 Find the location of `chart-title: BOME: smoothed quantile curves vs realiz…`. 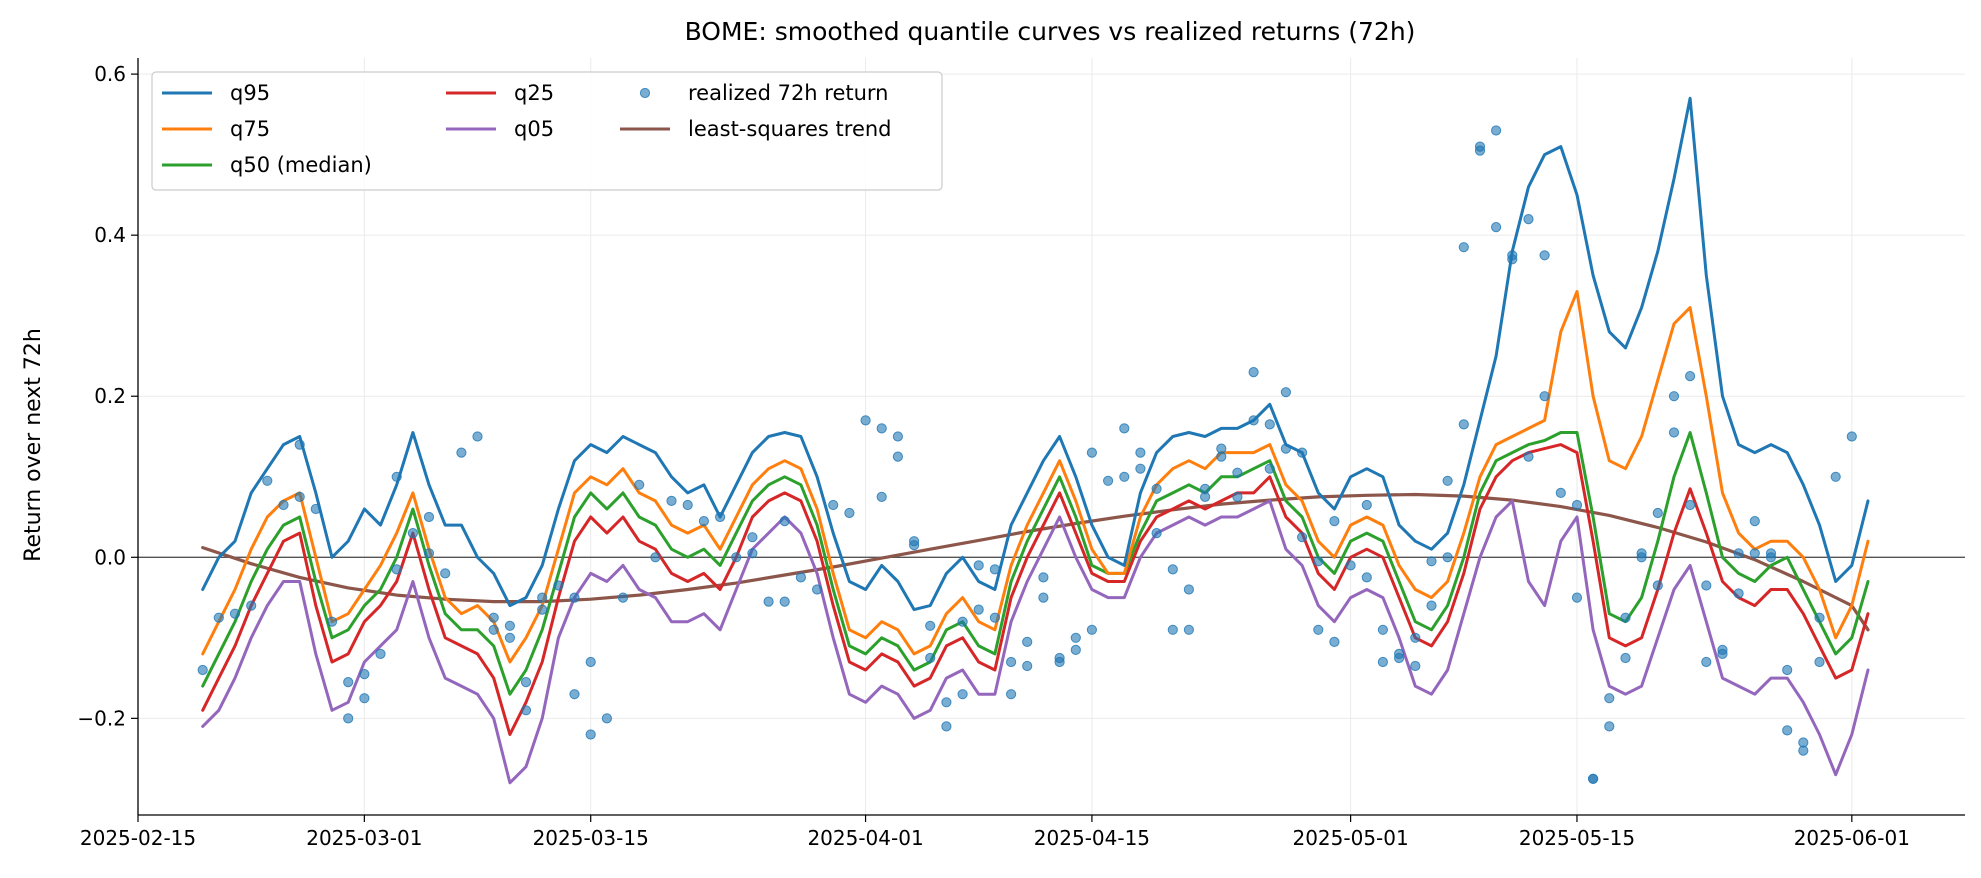

chart-title: BOME: smoothed quantile curves vs realiz… is located at coordinates (1050, 31).